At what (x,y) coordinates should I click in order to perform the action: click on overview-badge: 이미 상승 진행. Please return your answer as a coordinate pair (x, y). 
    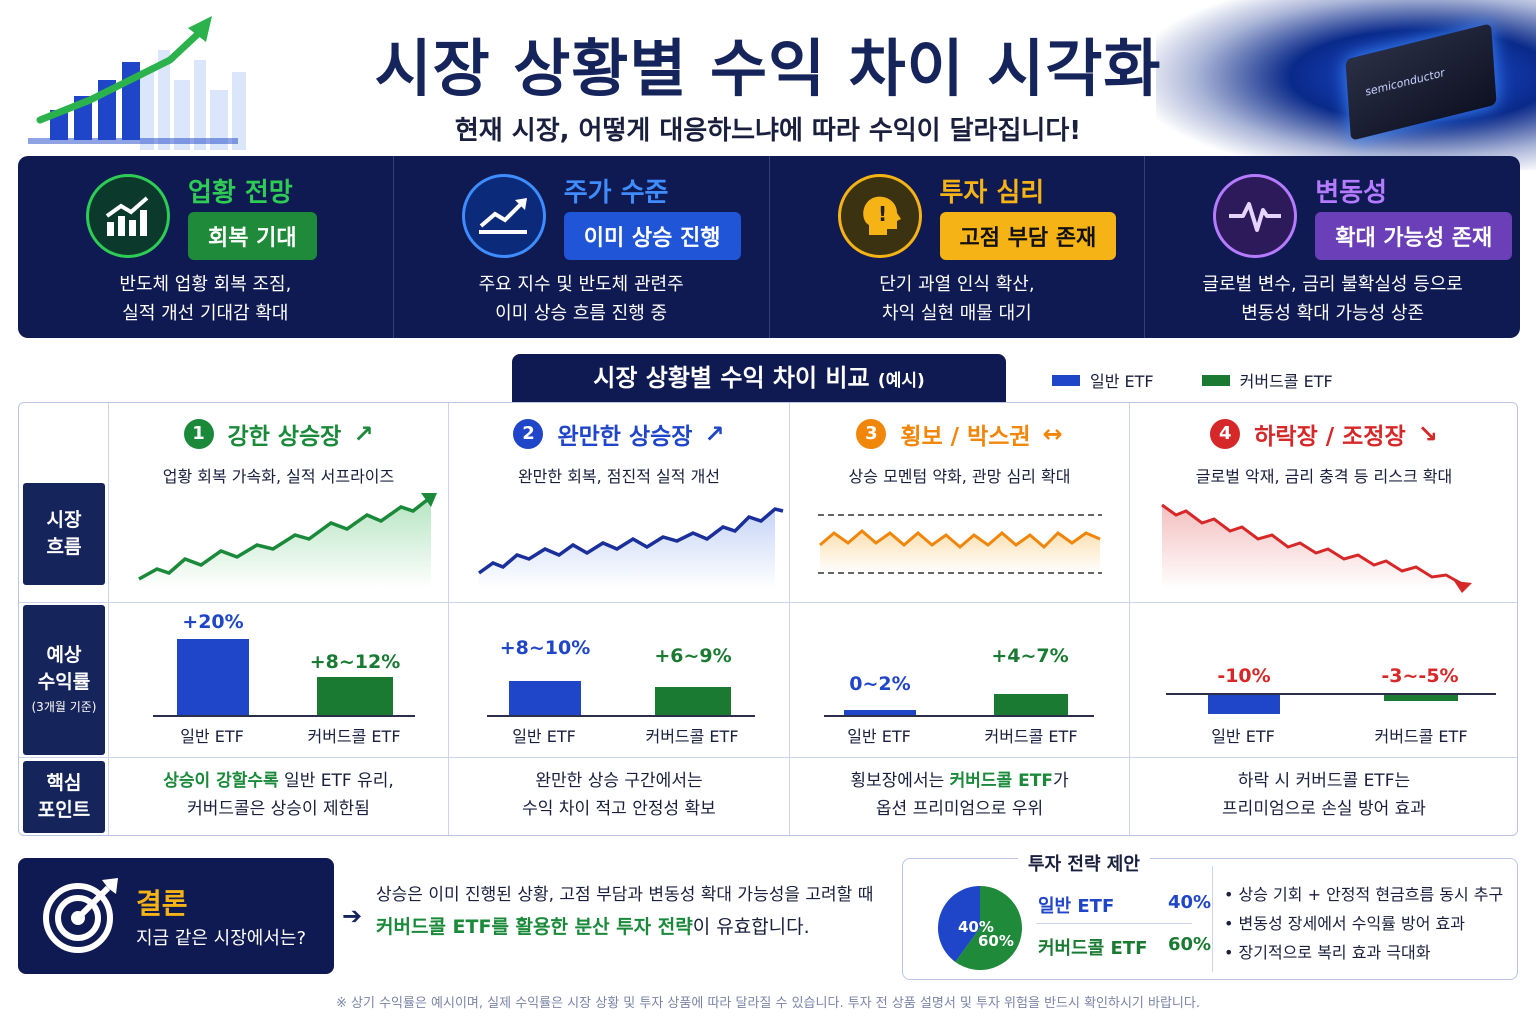
    Looking at the image, I should click on (652, 236).